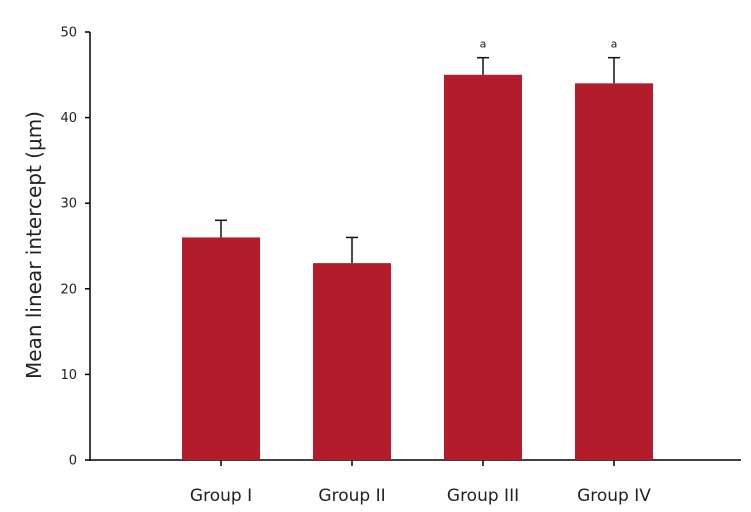  I want to click on category-label: Group I, so click(221, 496).